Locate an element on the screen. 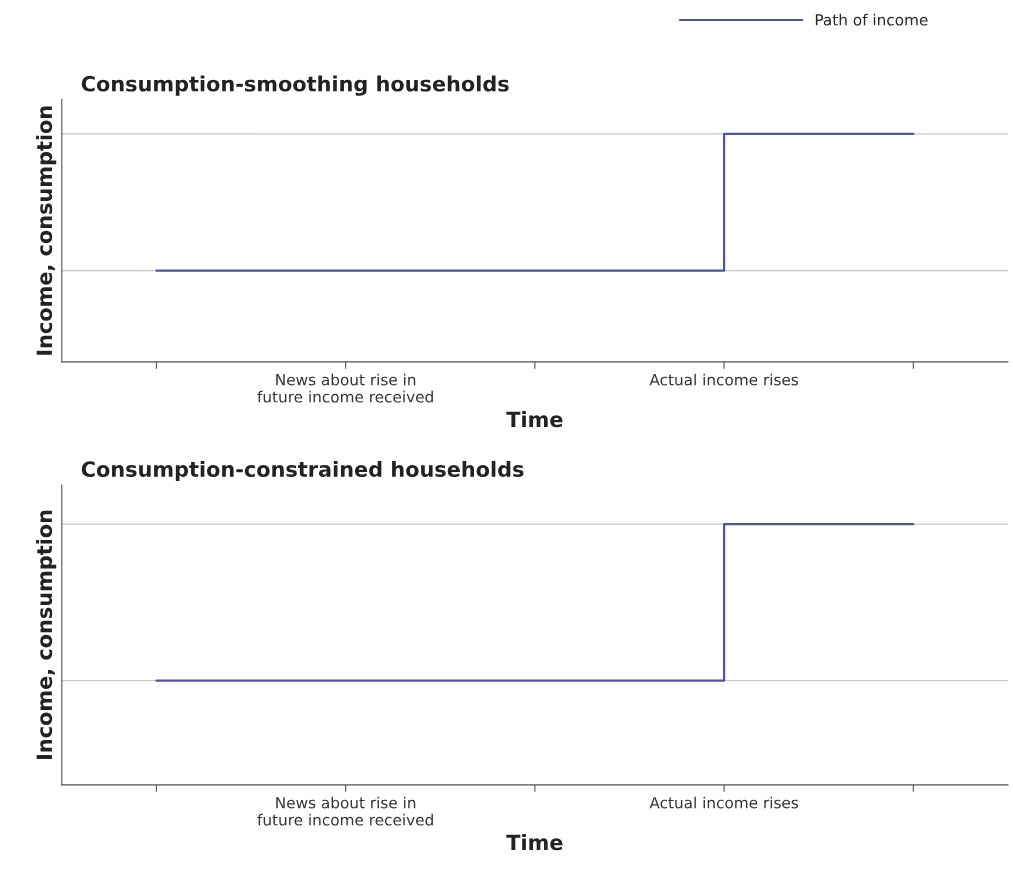 The height and width of the screenshot is (874, 1013). chart-title: Consumption-constrained households is located at coordinates (302, 471).